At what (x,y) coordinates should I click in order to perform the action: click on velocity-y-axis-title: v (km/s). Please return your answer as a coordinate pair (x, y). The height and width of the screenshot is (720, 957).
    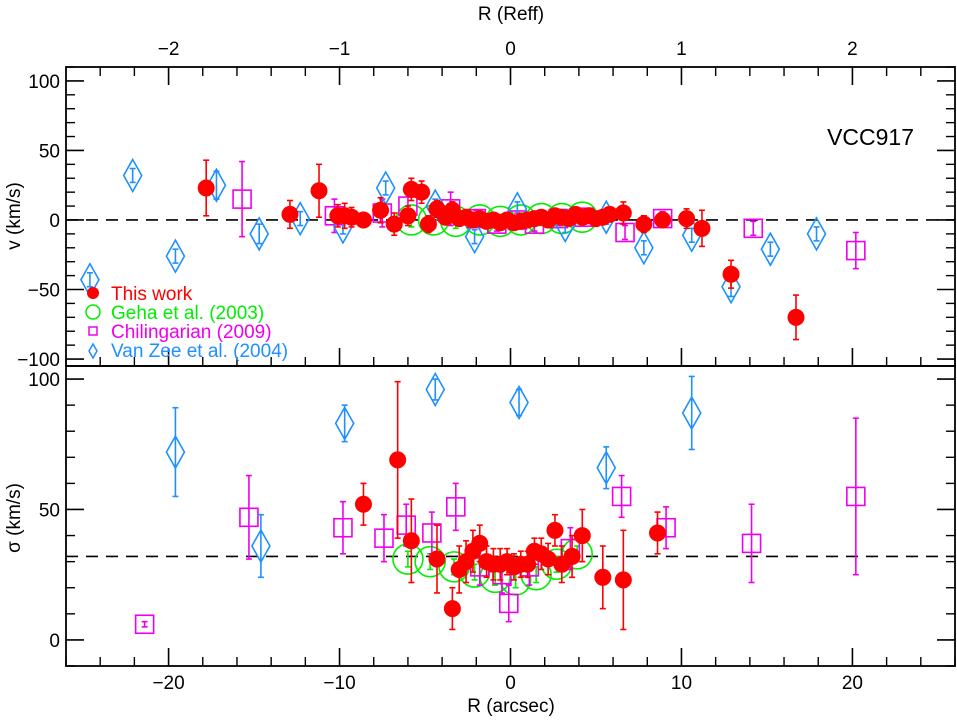
    Looking at the image, I should click on (14, 216).